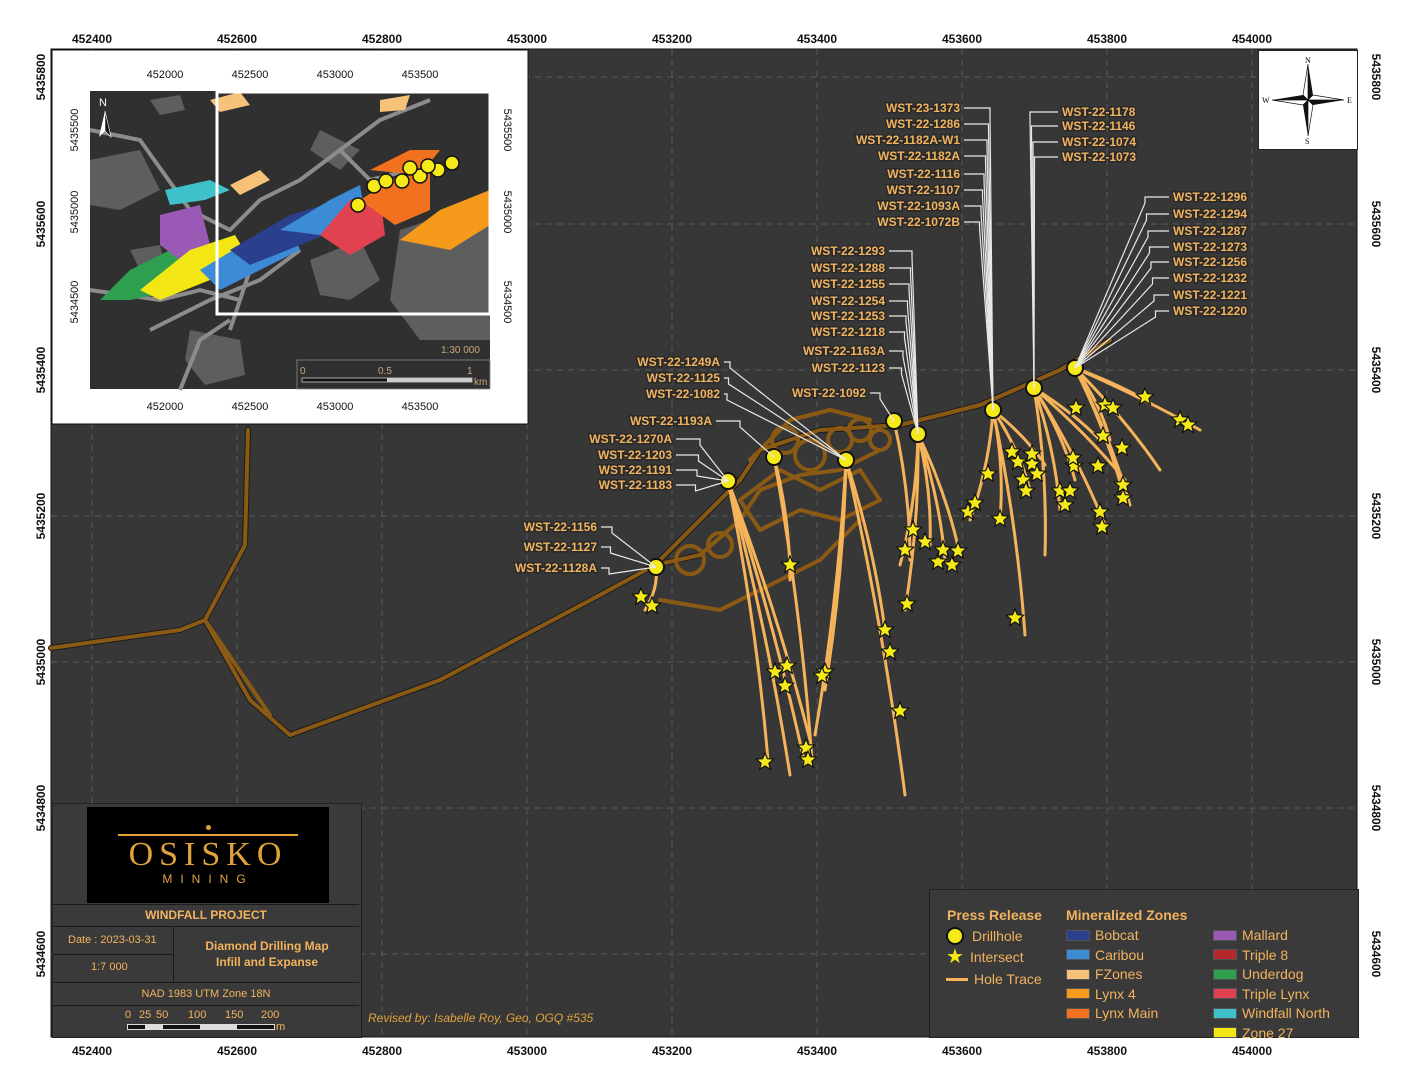 The image size is (1408, 1088). Describe the element at coordinates (1252, 1051) in the screenshot. I see `bottom-axis-tick: 454000` at that location.